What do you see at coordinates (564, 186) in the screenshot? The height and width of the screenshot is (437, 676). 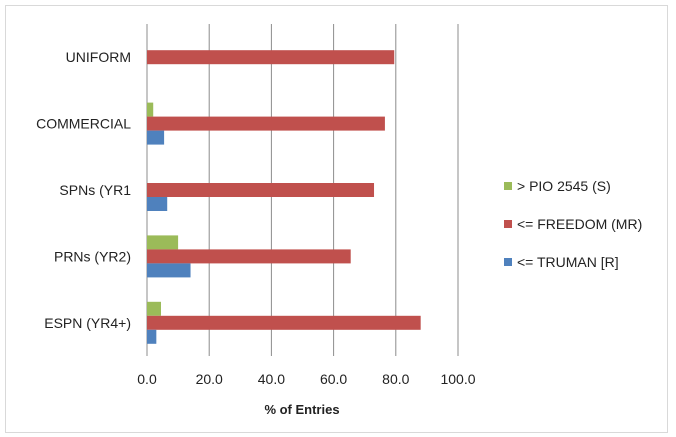 I see `legend-label: > PIO 2545 (S)` at bounding box center [564, 186].